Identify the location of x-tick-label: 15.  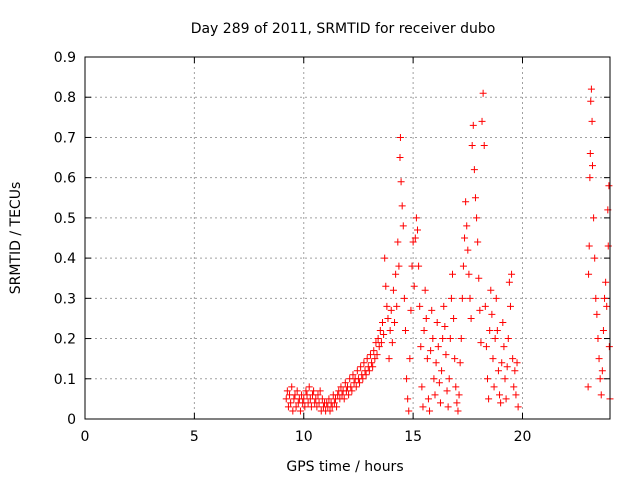
(413, 437).